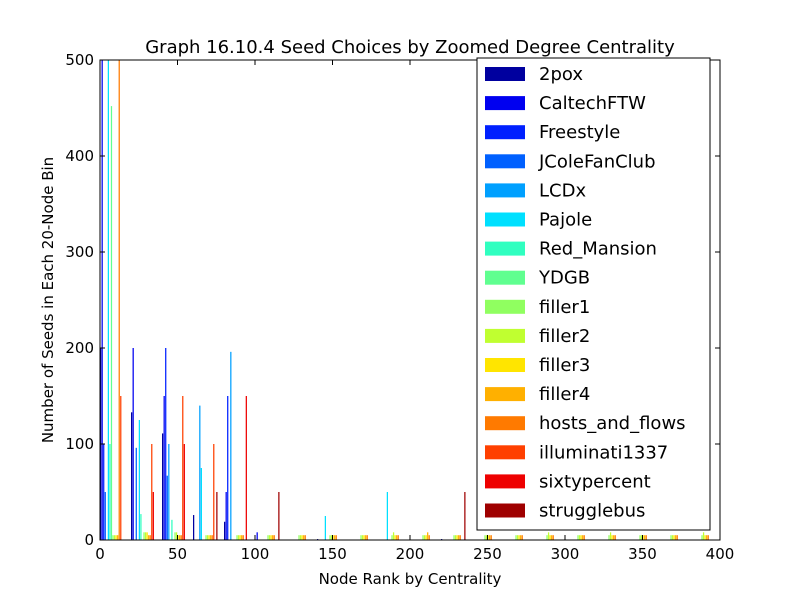 Image resolution: width=800 pixels, height=604 pixels. Describe the element at coordinates (595, 481) in the screenshot. I see `legend-label-sixtypercent: sixtypercent` at that location.